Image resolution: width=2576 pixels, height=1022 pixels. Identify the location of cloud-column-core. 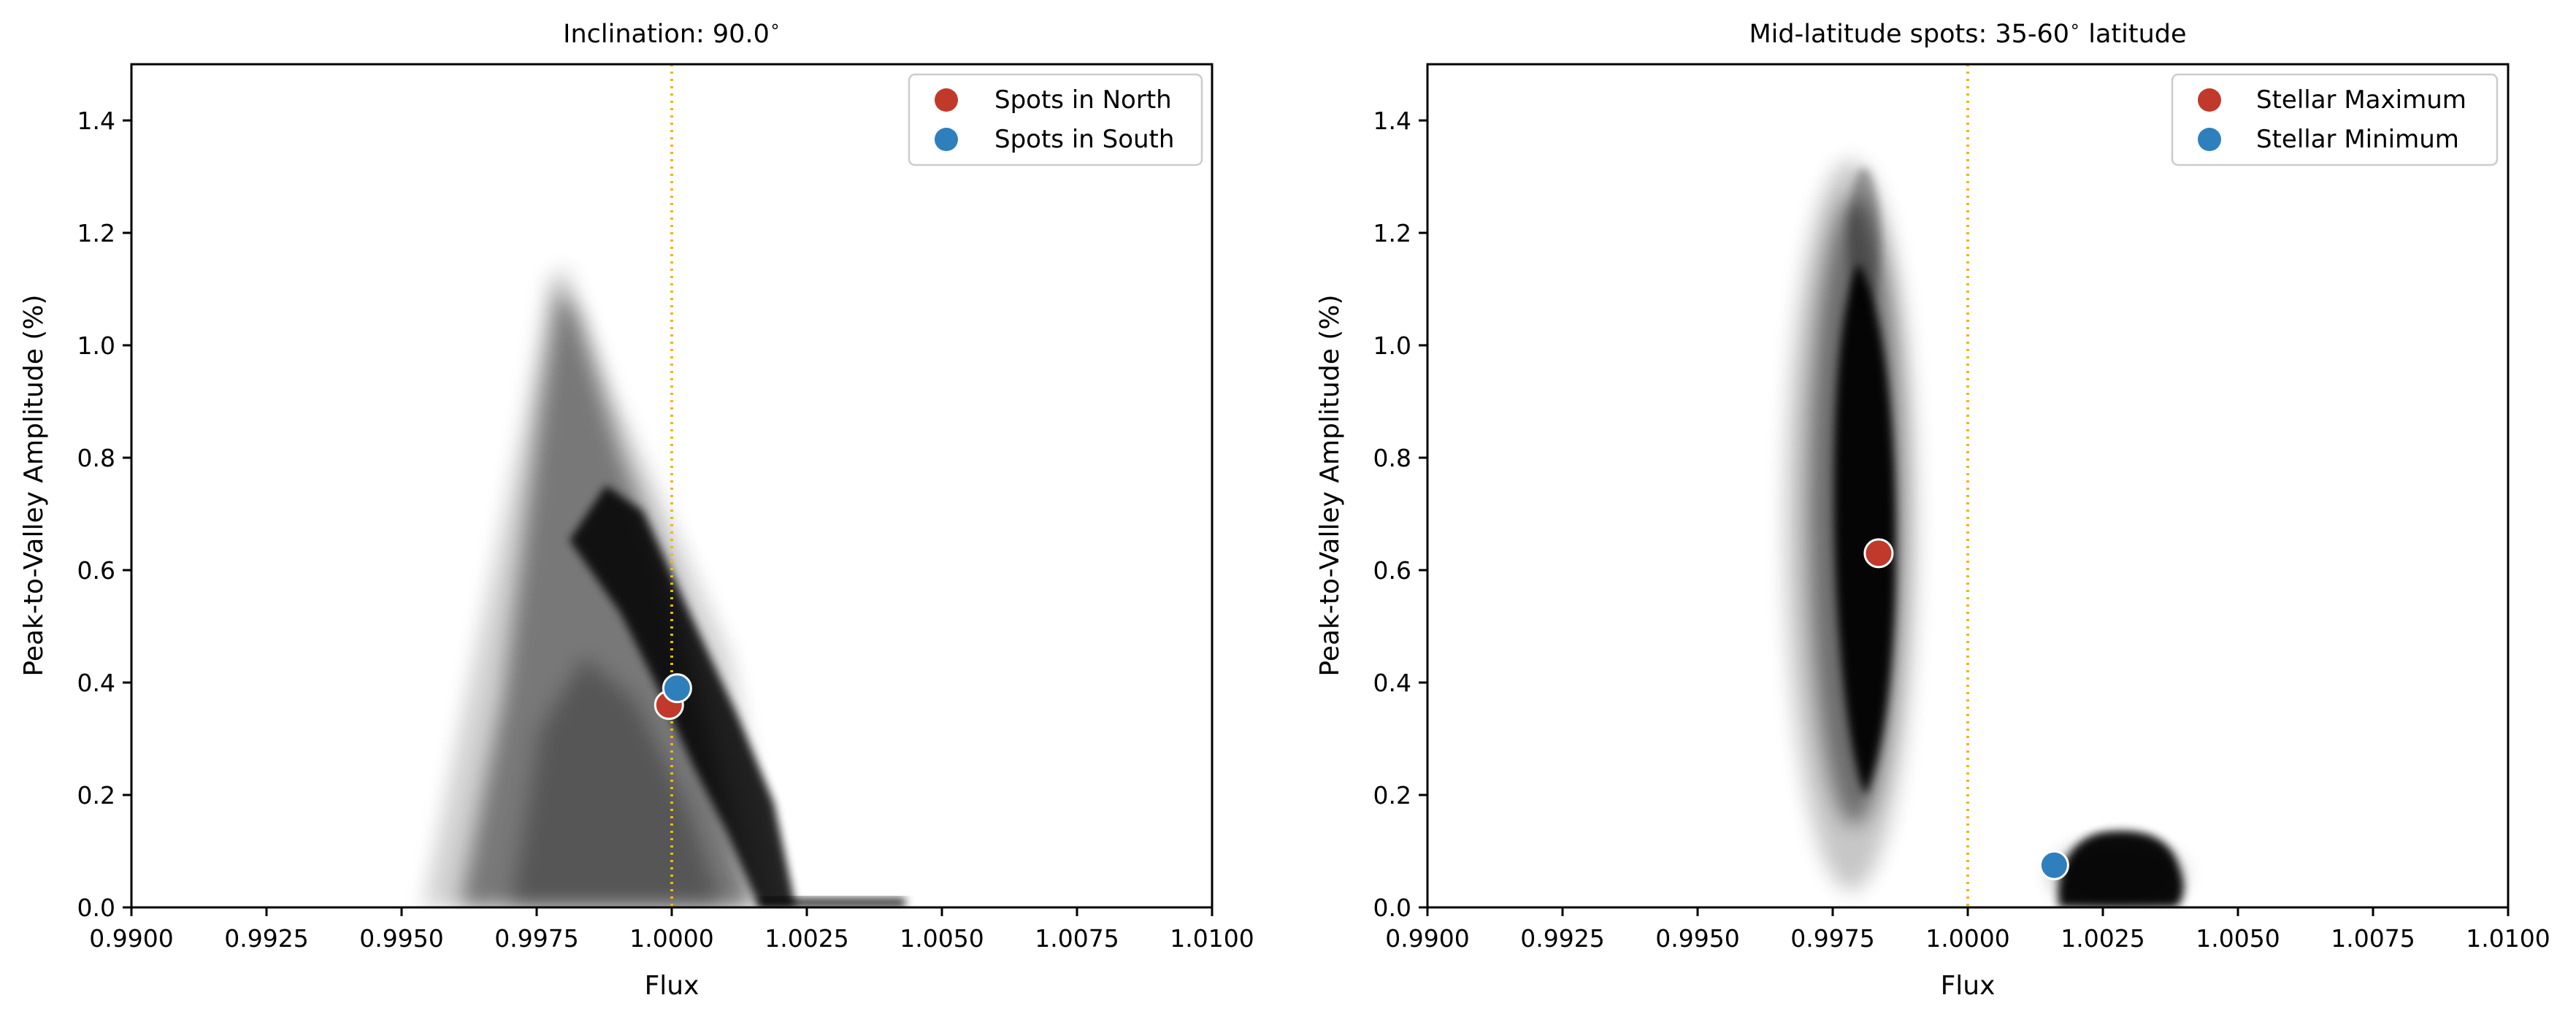
(1864, 529).